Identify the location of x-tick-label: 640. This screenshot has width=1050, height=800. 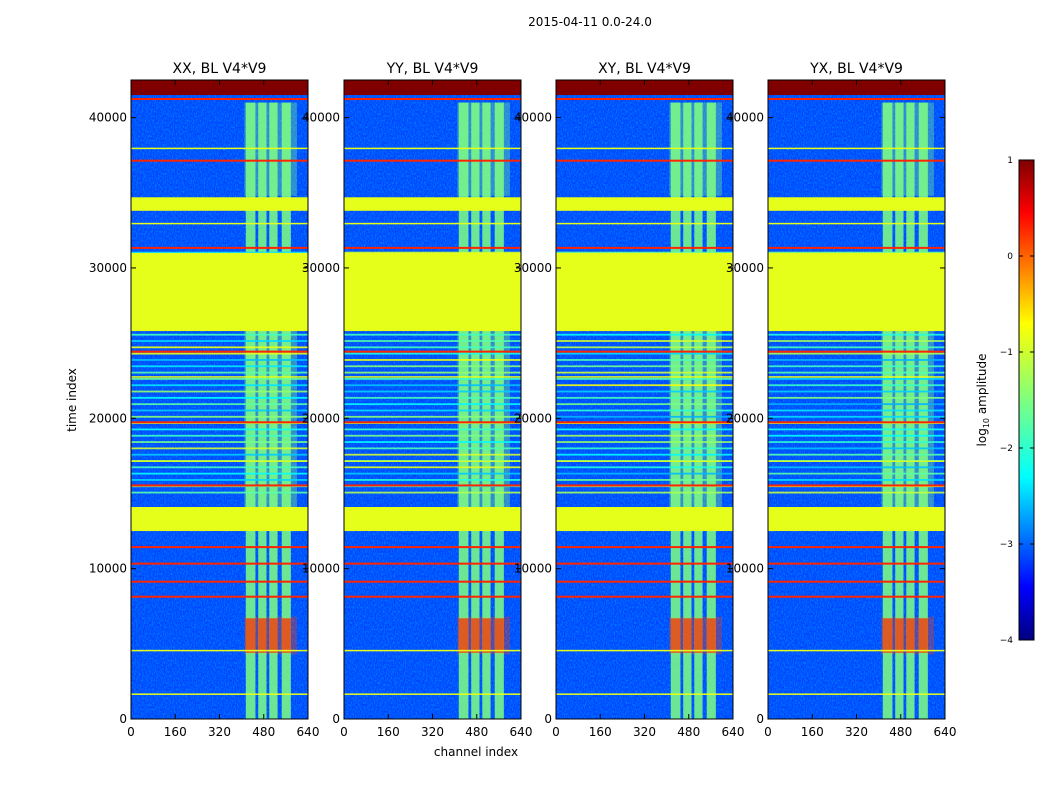
(521, 732).